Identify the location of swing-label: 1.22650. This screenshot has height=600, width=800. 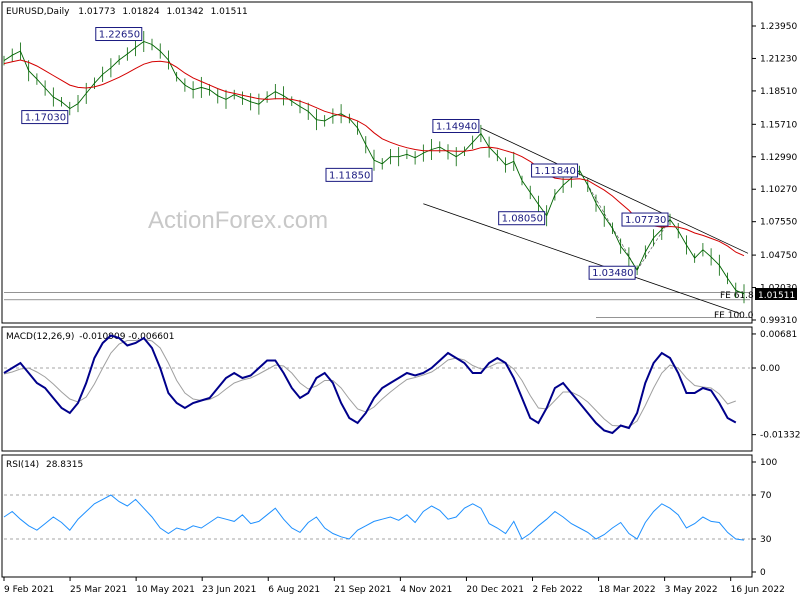
(119, 35).